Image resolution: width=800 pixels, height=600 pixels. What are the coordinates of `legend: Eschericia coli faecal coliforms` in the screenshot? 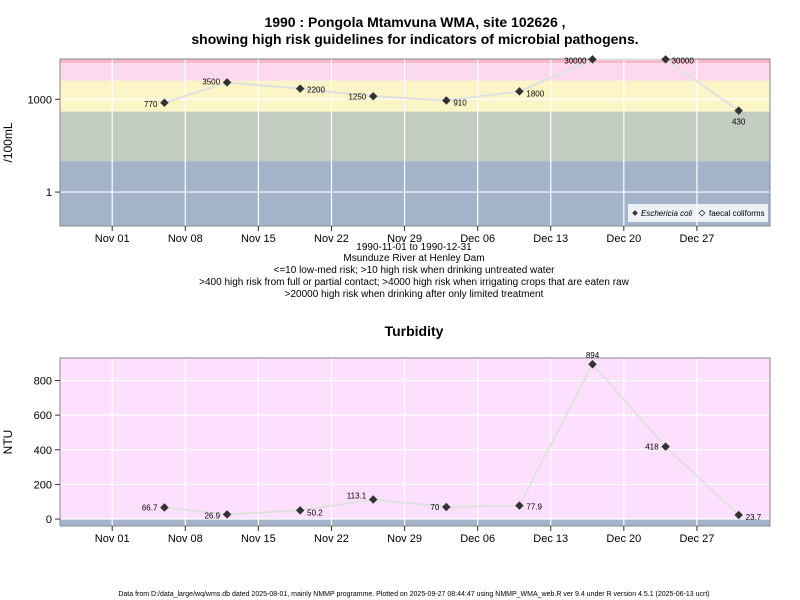 It's located at (698, 213).